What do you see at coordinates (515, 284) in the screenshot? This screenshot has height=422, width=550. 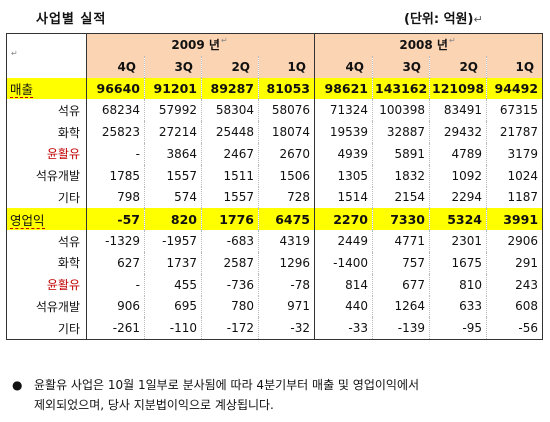 I see `value-cell: 243` at bounding box center [515, 284].